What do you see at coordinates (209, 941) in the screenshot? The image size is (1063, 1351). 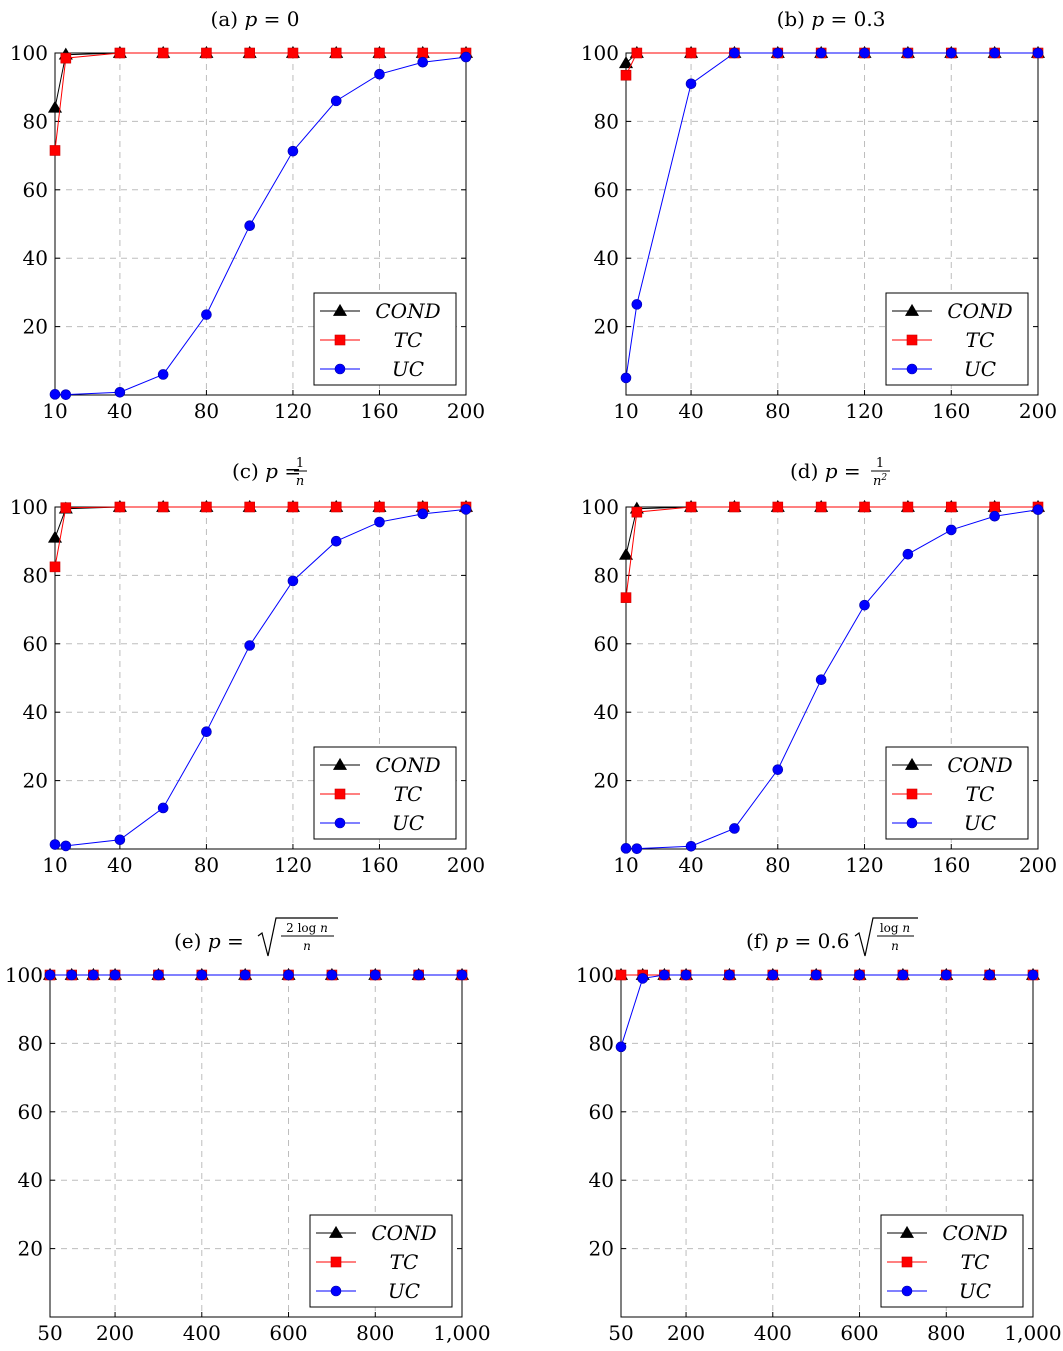 I see `panel-title: (e) p =` at bounding box center [209, 941].